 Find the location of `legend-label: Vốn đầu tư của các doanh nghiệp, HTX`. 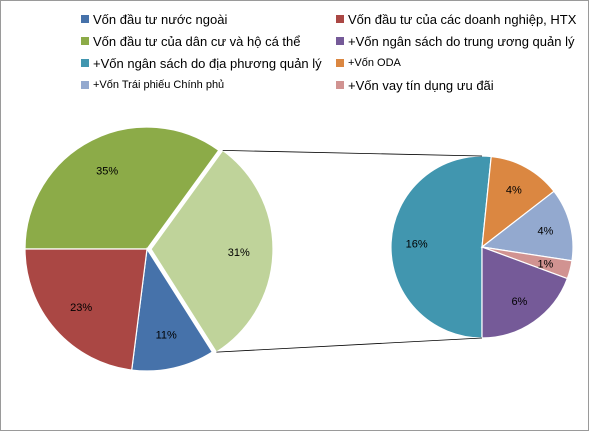

legend-label: Vốn đầu tư của các doanh nghiệp, HTX is located at coordinates (462, 19).